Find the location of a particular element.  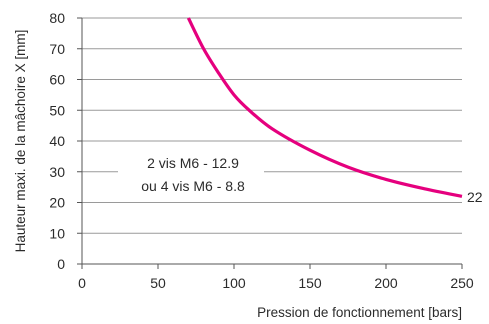

y-tick-label: 10 is located at coordinates (57, 233).